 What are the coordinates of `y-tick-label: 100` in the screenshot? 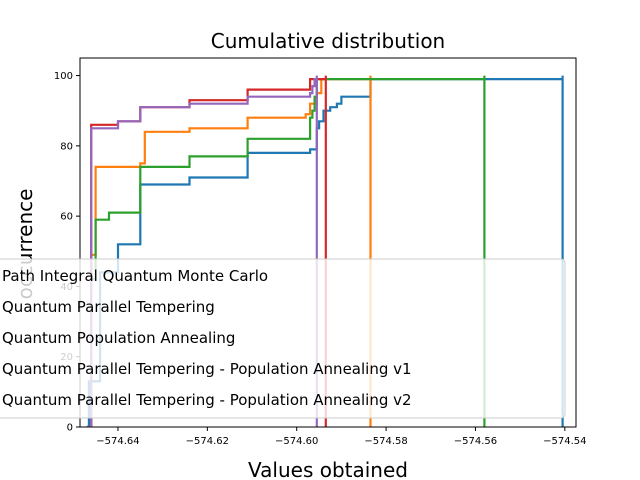 It's located at (63, 76).